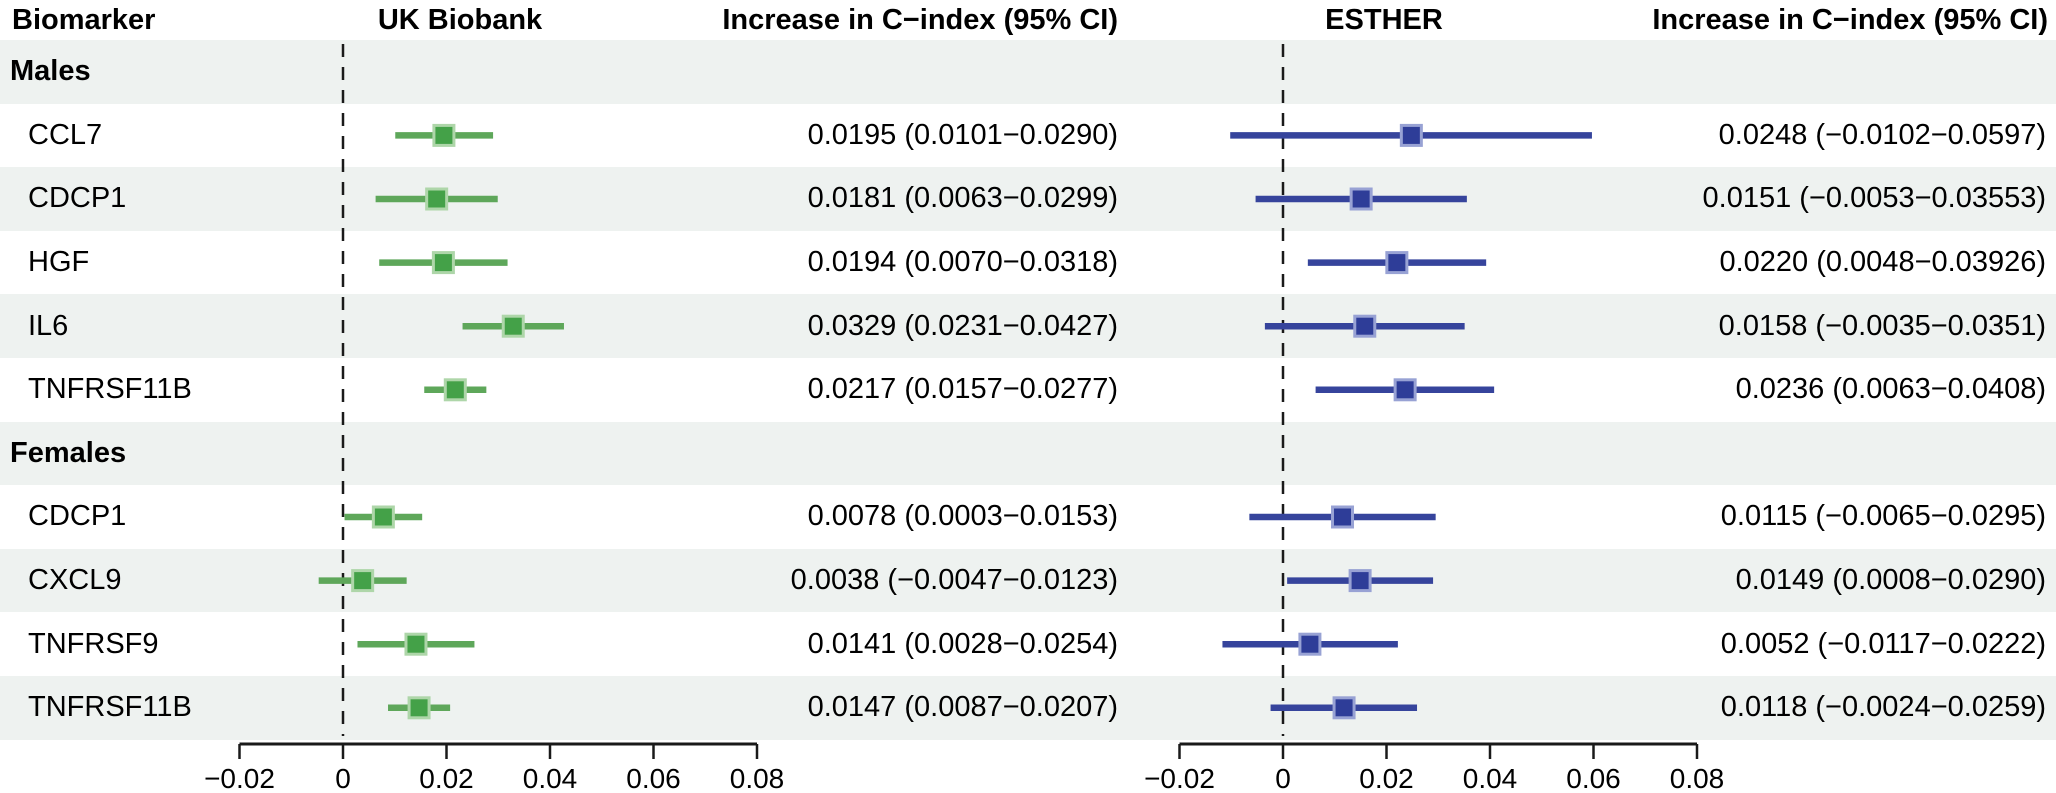 The image size is (2056, 793). What do you see at coordinates (962, 516) in the screenshot?
I see `uk-ci-value: 0.0078 (0.0003−0.0153)` at bounding box center [962, 516].